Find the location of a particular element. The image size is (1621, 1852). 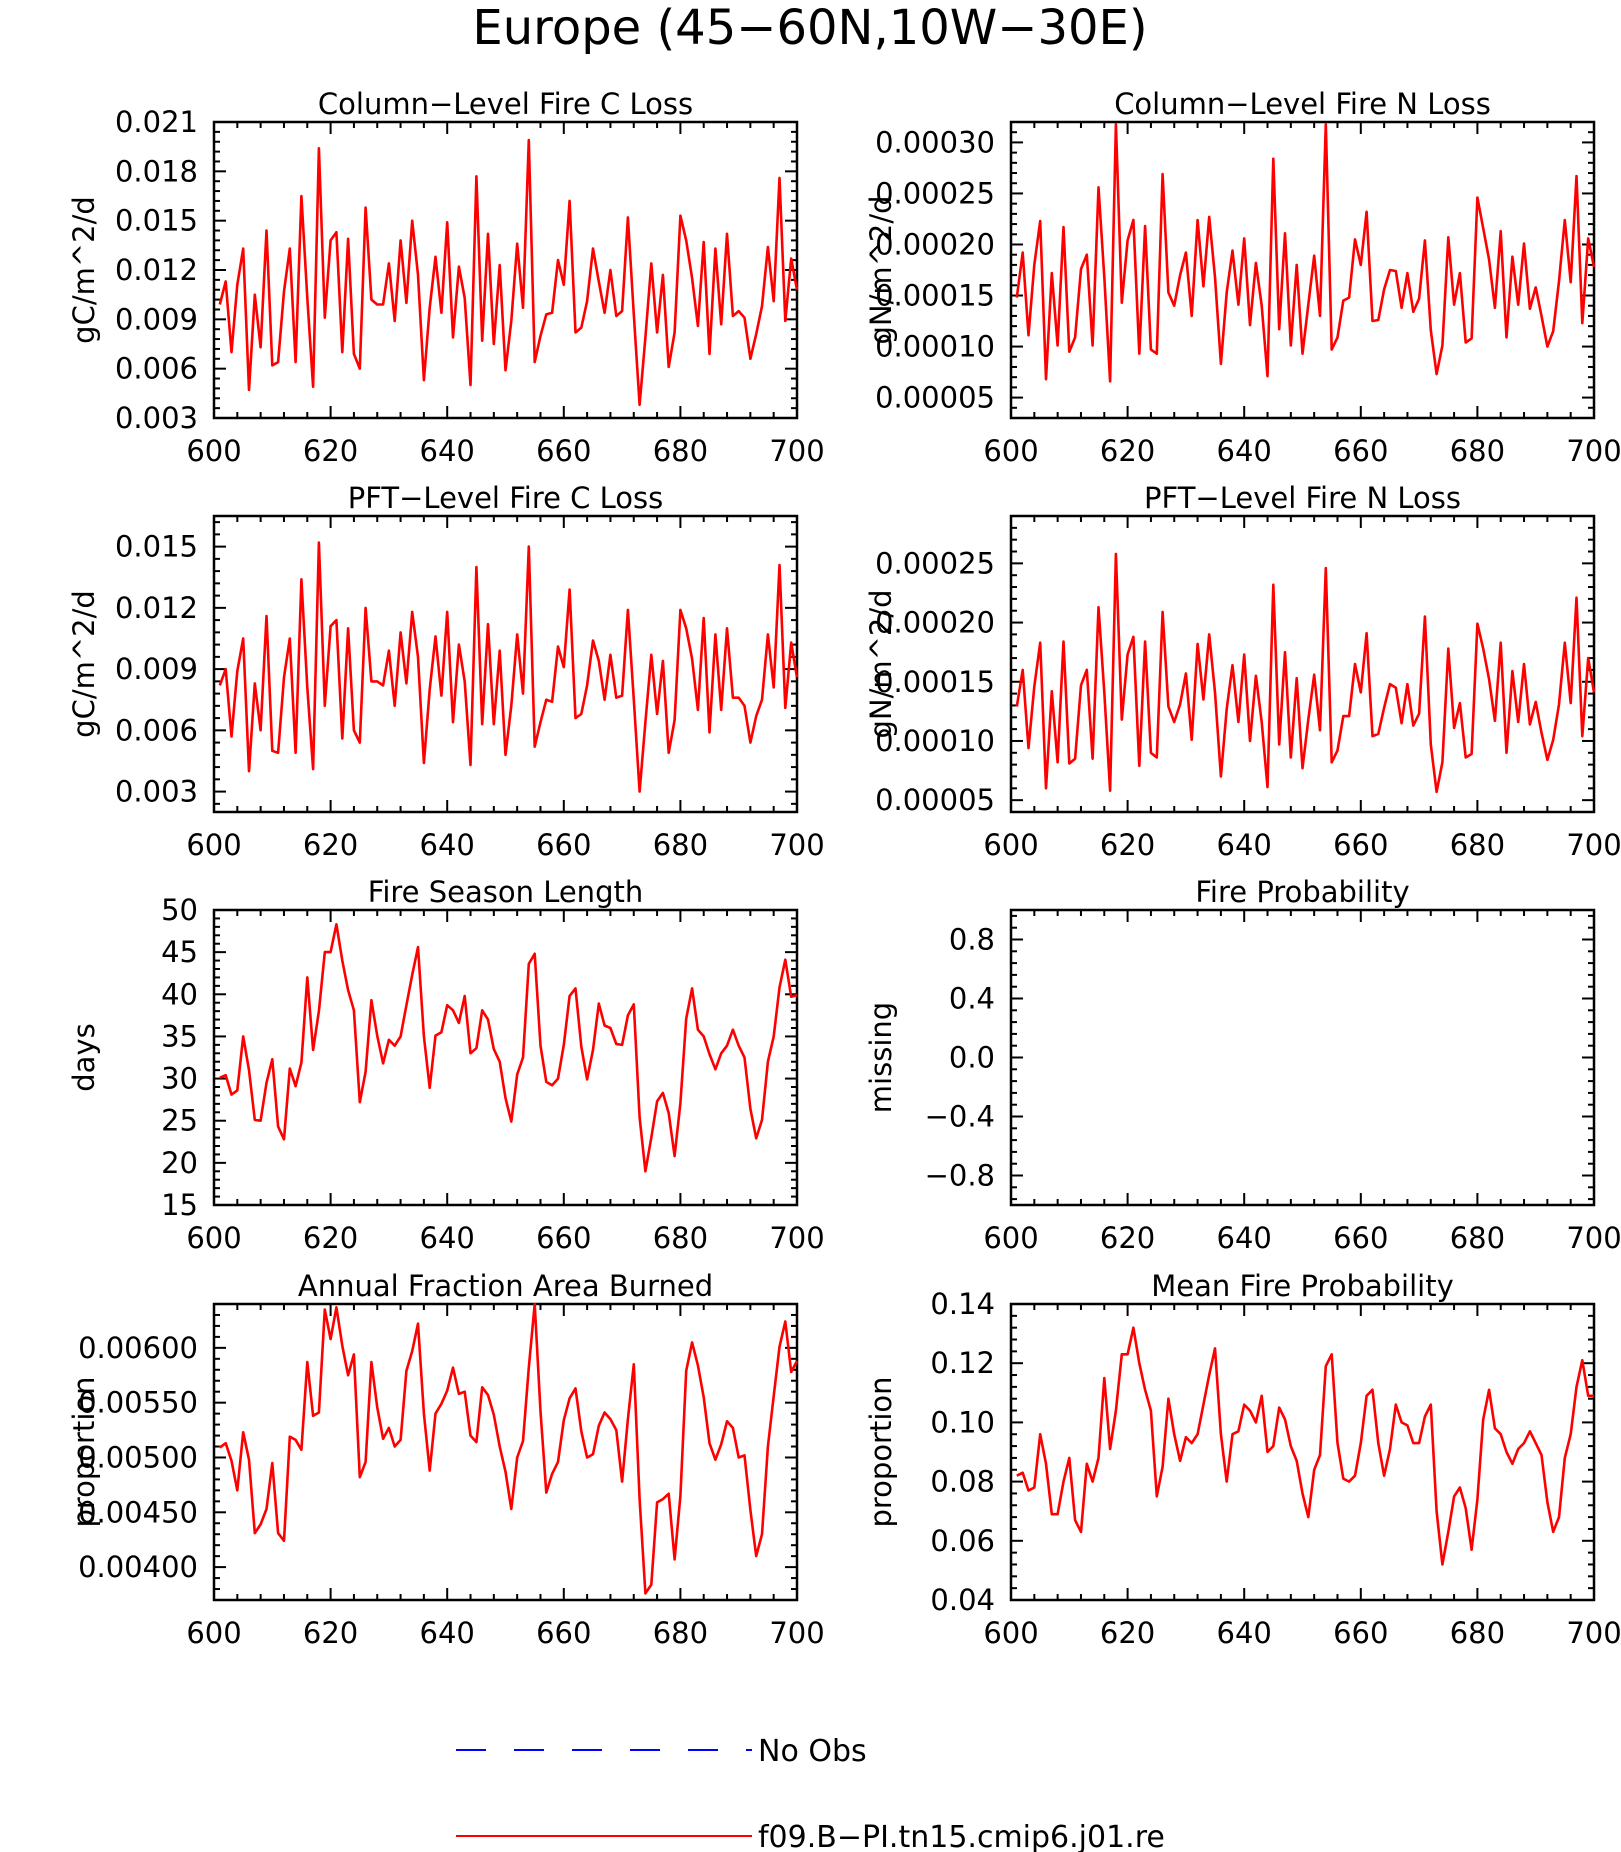

y-tick-label: 0.04 is located at coordinates (962, 1600).